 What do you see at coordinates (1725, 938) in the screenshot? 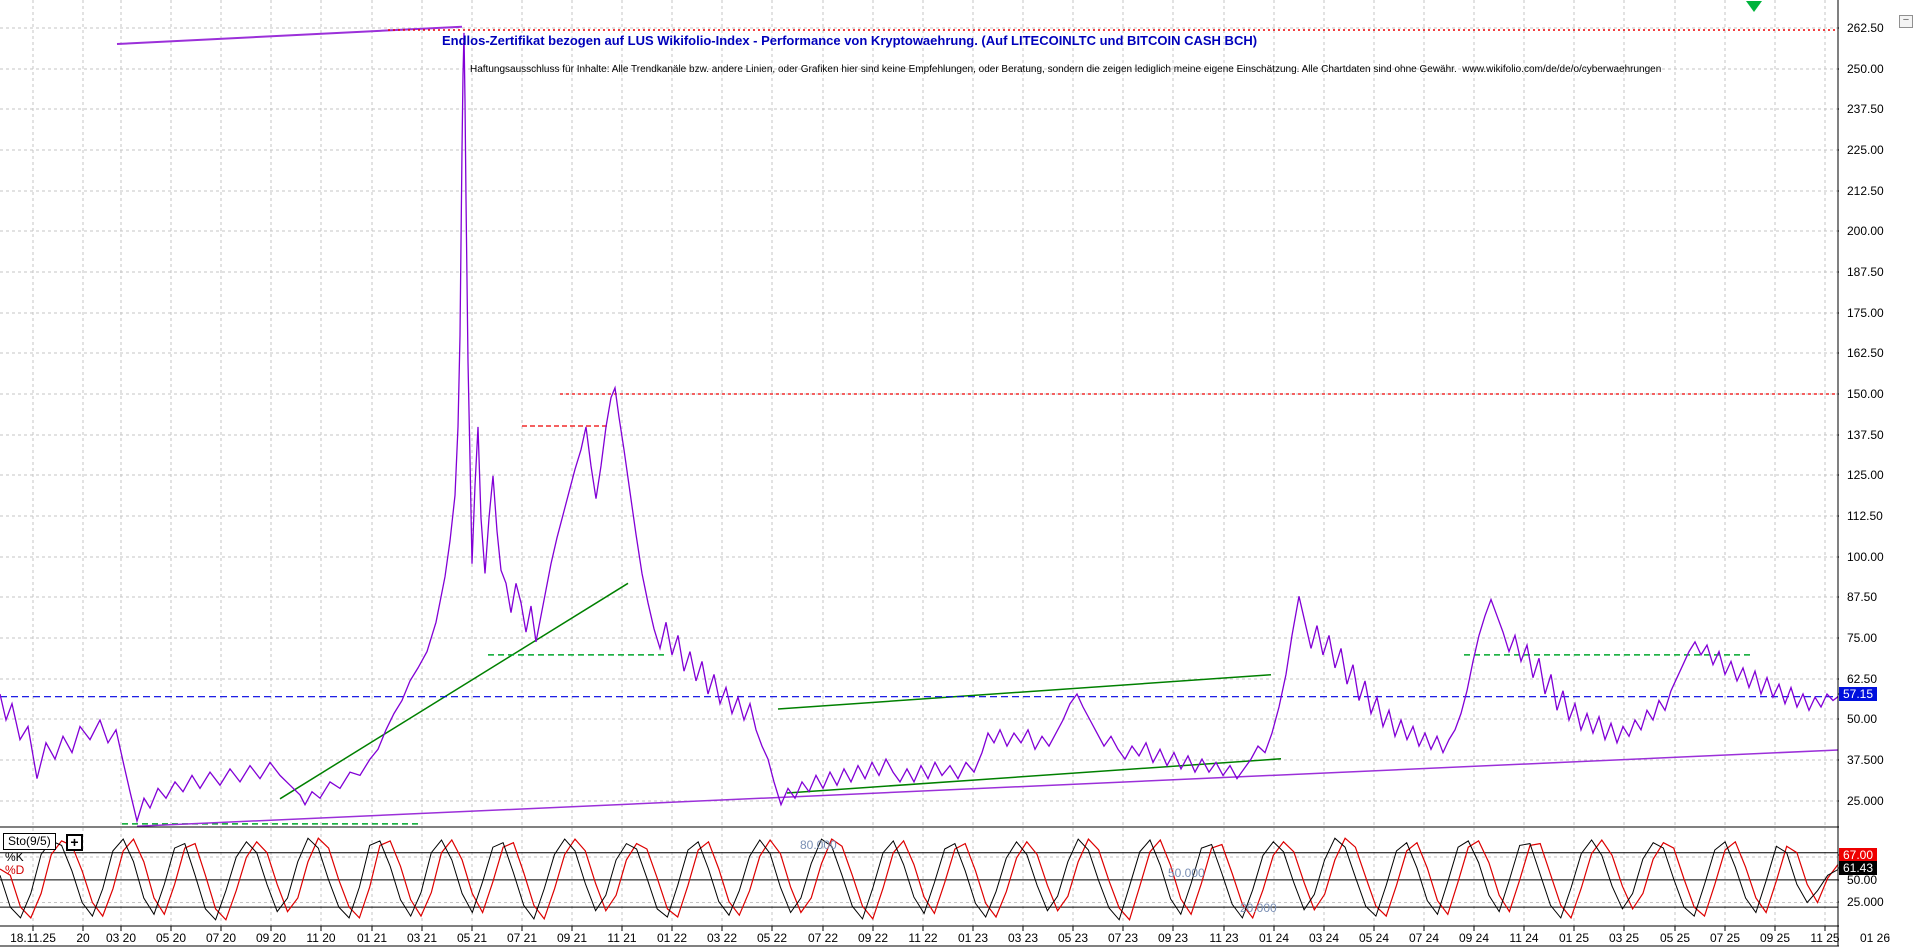
I see `x-axis-label: 07 25` at bounding box center [1725, 938].